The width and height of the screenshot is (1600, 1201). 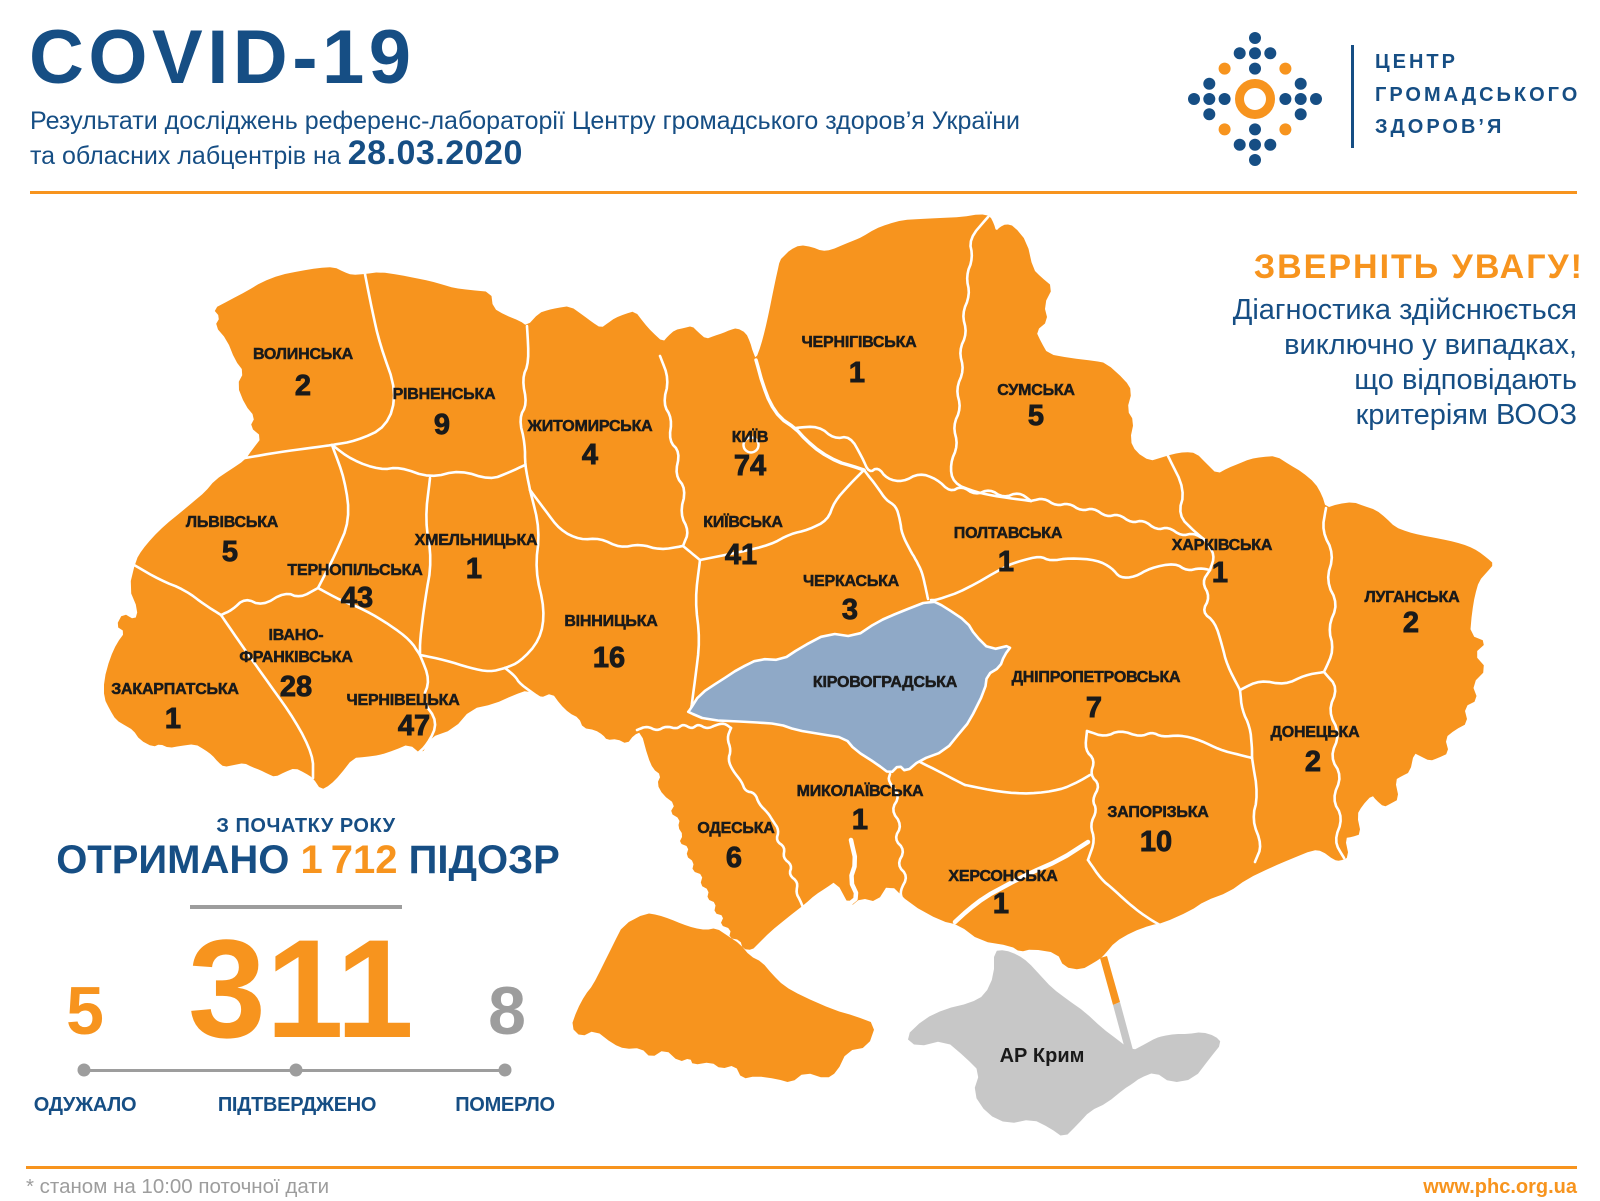 I want to click on svg-text: КИЇВ, so click(x=750, y=437).